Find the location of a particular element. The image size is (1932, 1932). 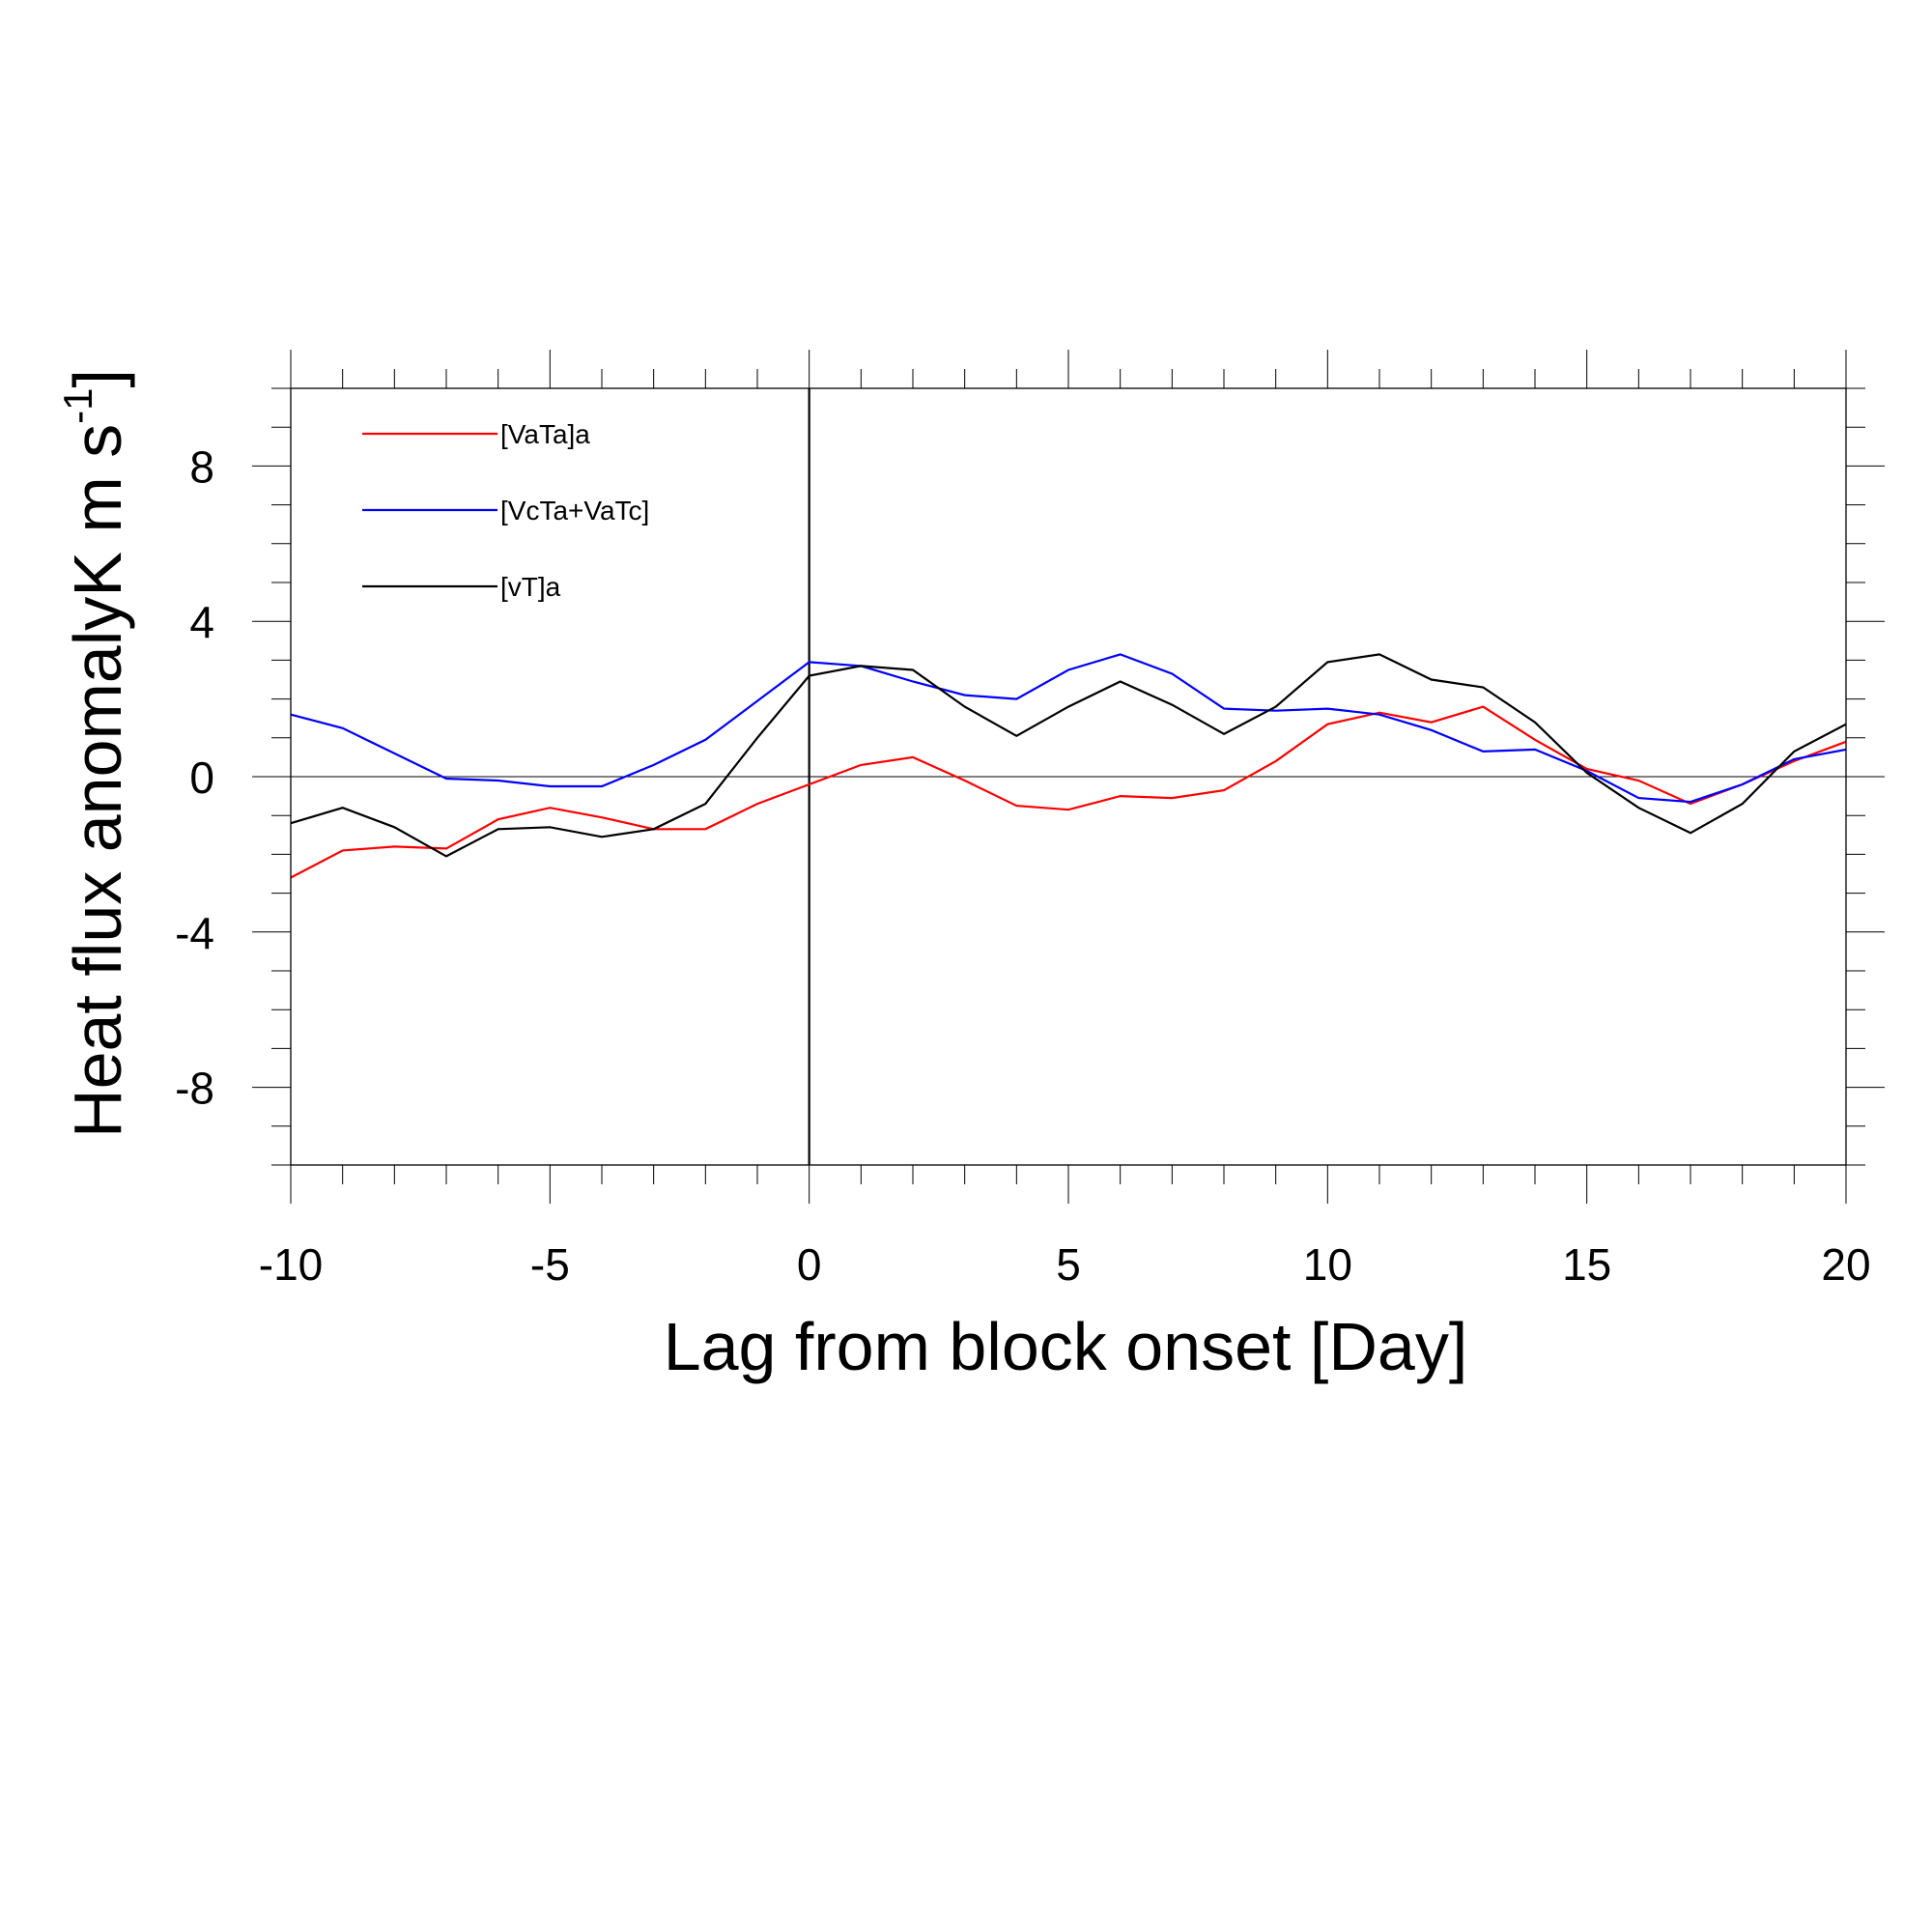

x-tick-label: 15 is located at coordinates (1586, 1264).